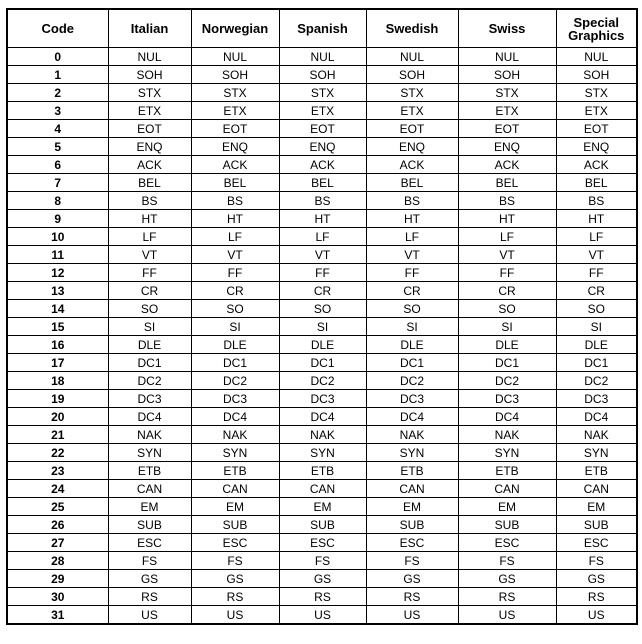 The width and height of the screenshot is (642, 644). Describe the element at coordinates (149, 290) in the screenshot. I see `cell-italian: CR` at that location.